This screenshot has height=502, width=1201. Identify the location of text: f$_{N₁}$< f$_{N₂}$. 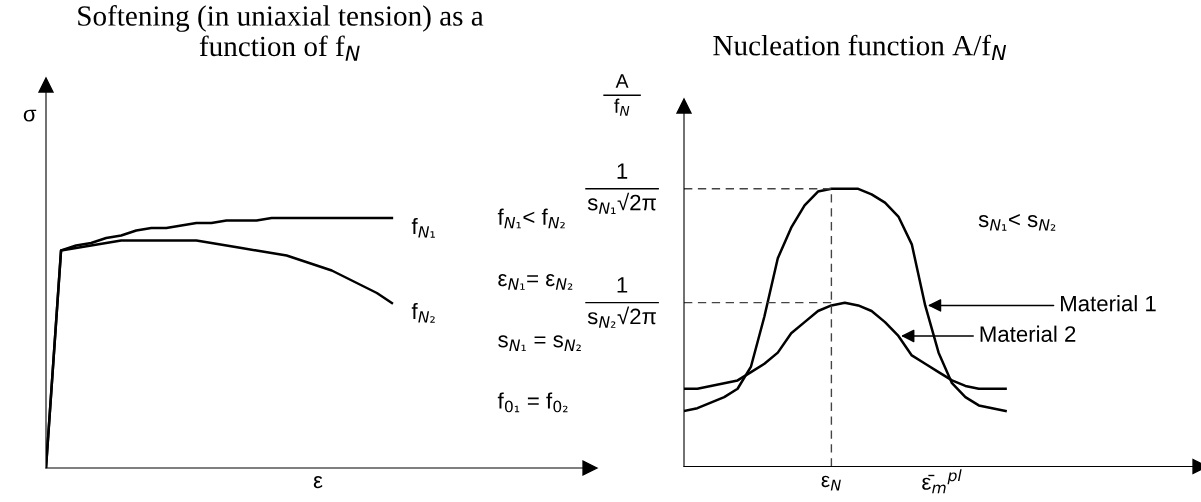
(531, 218).